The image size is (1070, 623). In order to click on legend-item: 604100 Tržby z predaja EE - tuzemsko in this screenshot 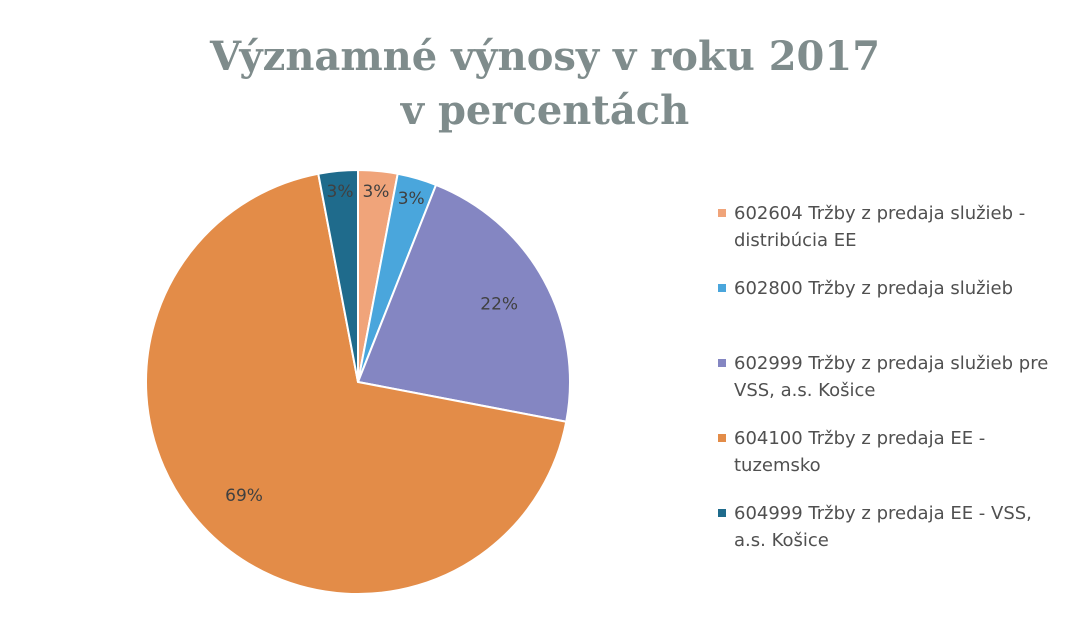, I will do `click(888, 462)`.